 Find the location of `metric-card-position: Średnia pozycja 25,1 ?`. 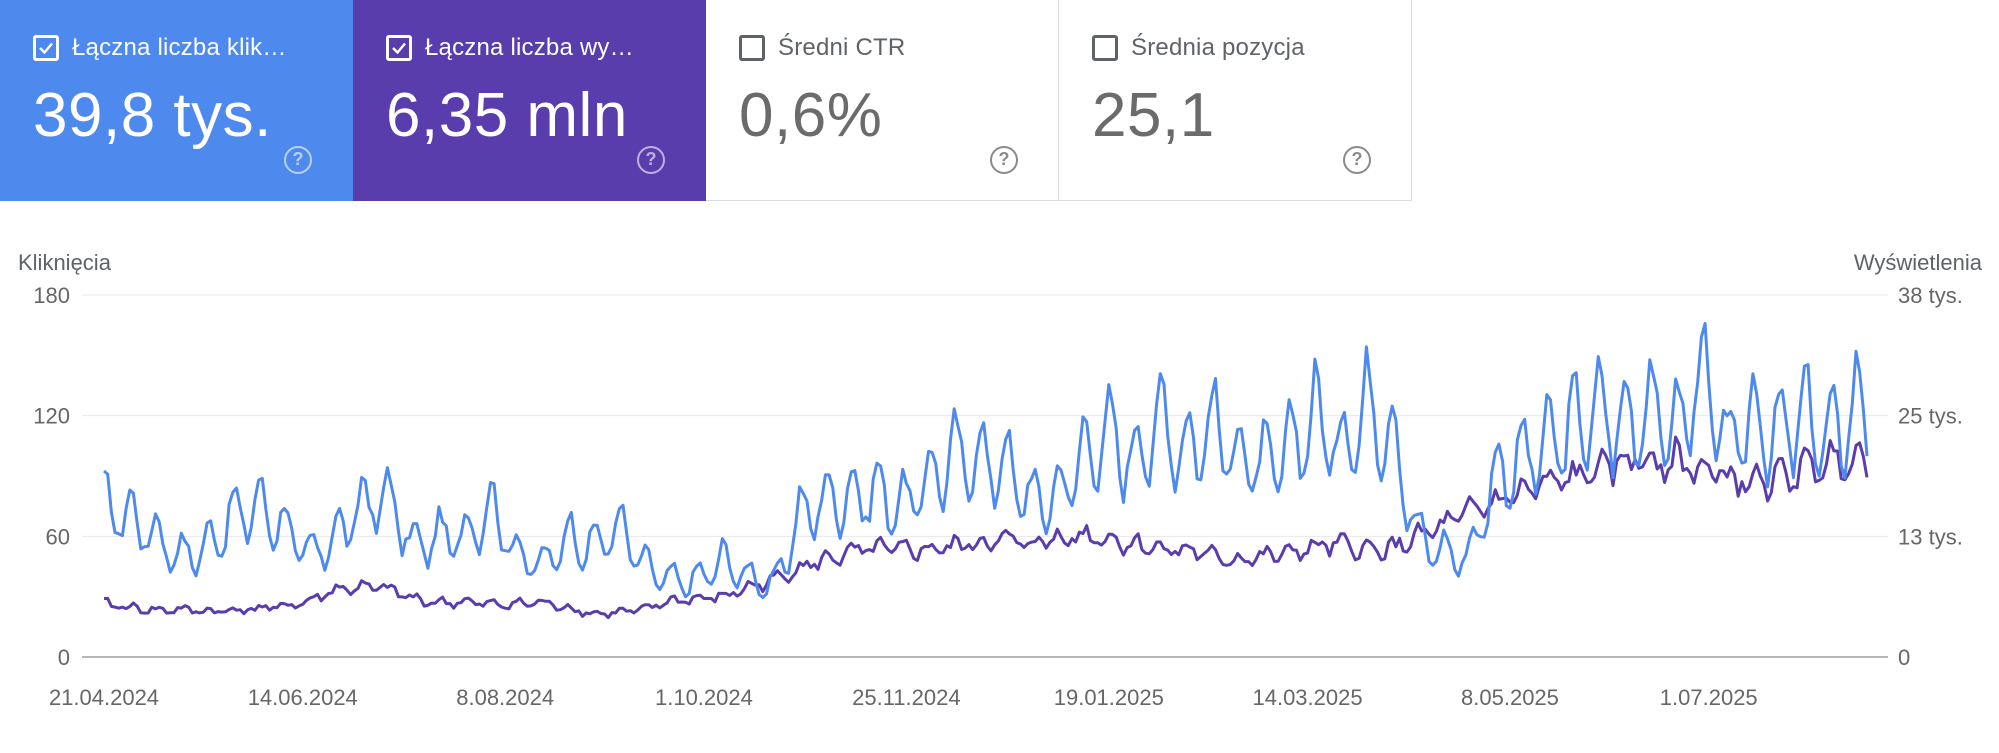

metric-card-position: Średnia pozycja 25,1 ? is located at coordinates (1235, 100).